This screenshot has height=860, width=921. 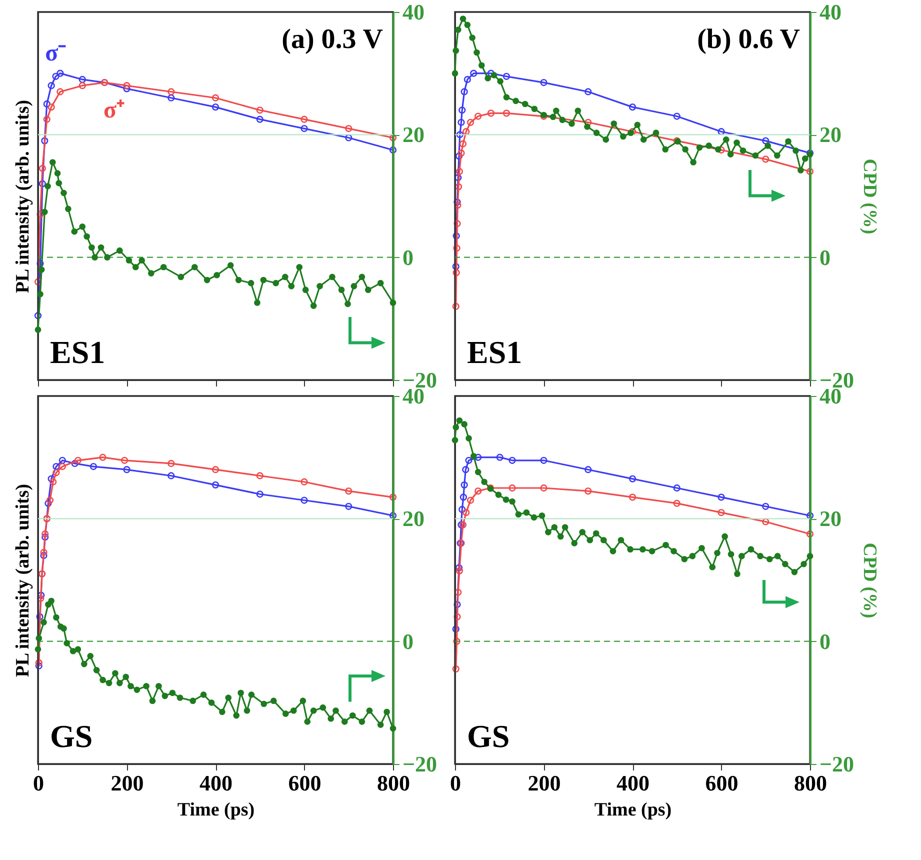 What do you see at coordinates (544, 783) in the screenshot?
I see `x-tick-label: 200` at bounding box center [544, 783].